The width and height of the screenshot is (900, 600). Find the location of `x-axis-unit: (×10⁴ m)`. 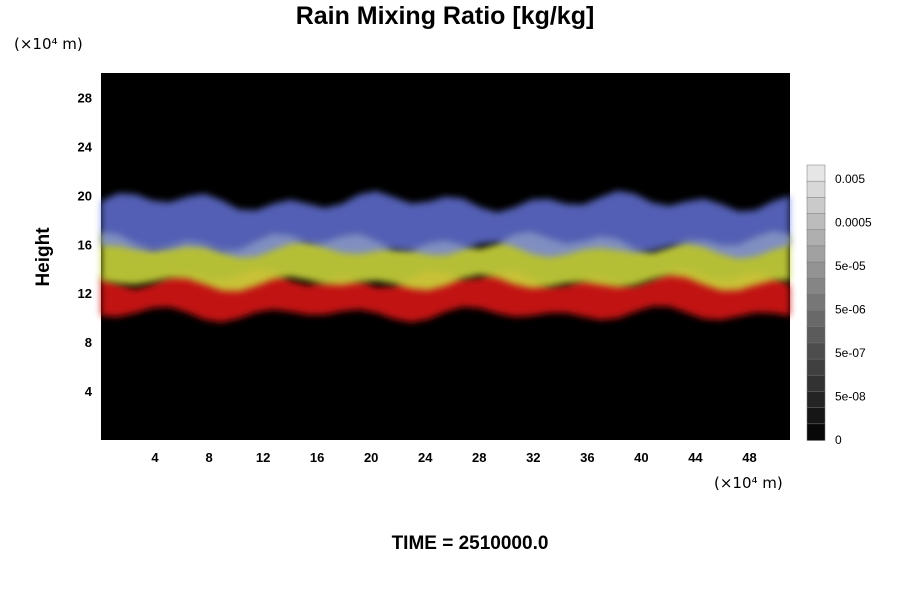

x-axis-unit: (×10⁴ m) is located at coordinates (748, 483).